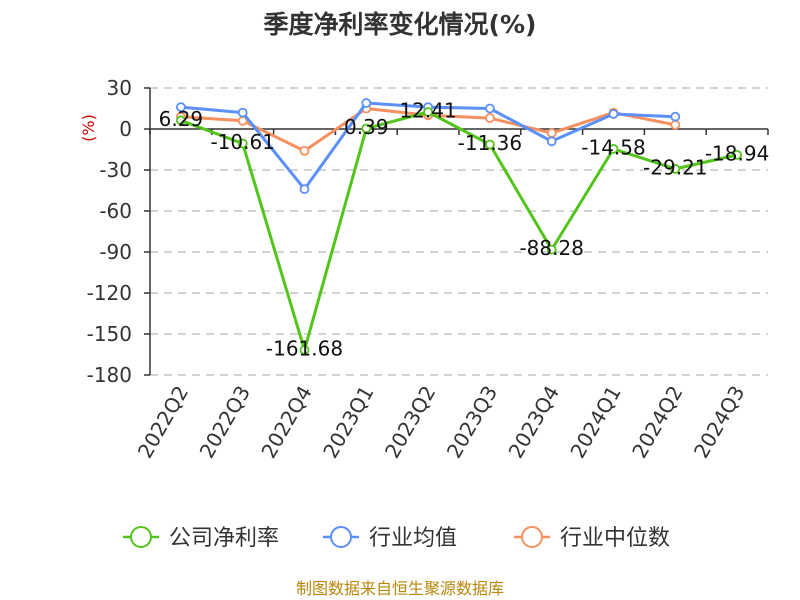 The width and height of the screenshot is (800, 600). I want to click on y-tick-label: -60, so click(115, 211).